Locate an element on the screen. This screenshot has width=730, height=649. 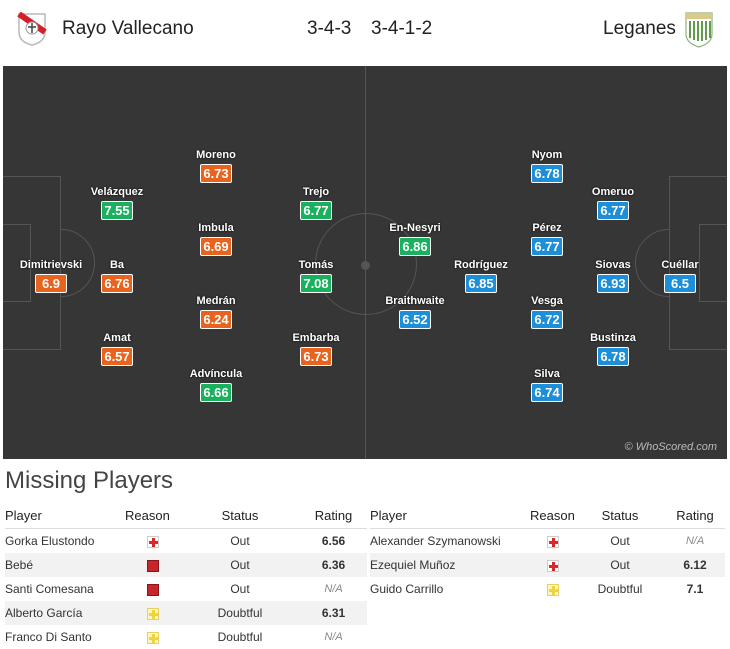
player-name: Nyom is located at coordinates (547, 155).